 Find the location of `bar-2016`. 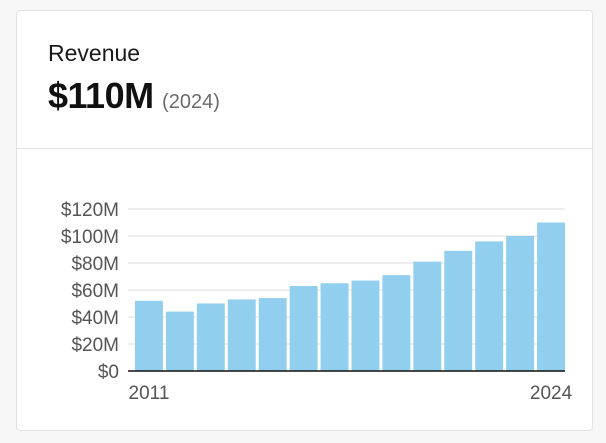

bar-2016 is located at coordinates (303, 328).